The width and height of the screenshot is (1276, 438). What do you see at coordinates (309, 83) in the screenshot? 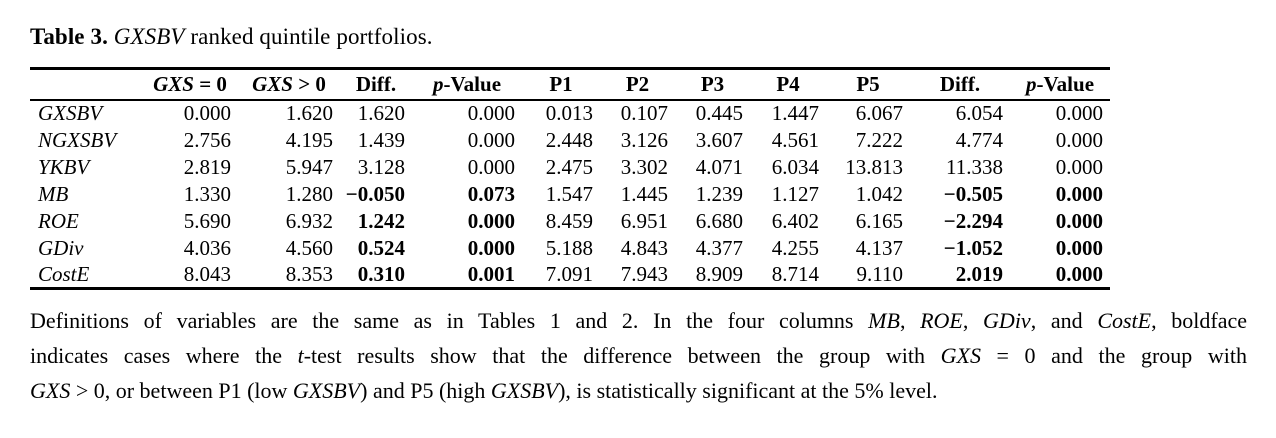
I see `text-run: > 0` at bounding box center [309, 83].